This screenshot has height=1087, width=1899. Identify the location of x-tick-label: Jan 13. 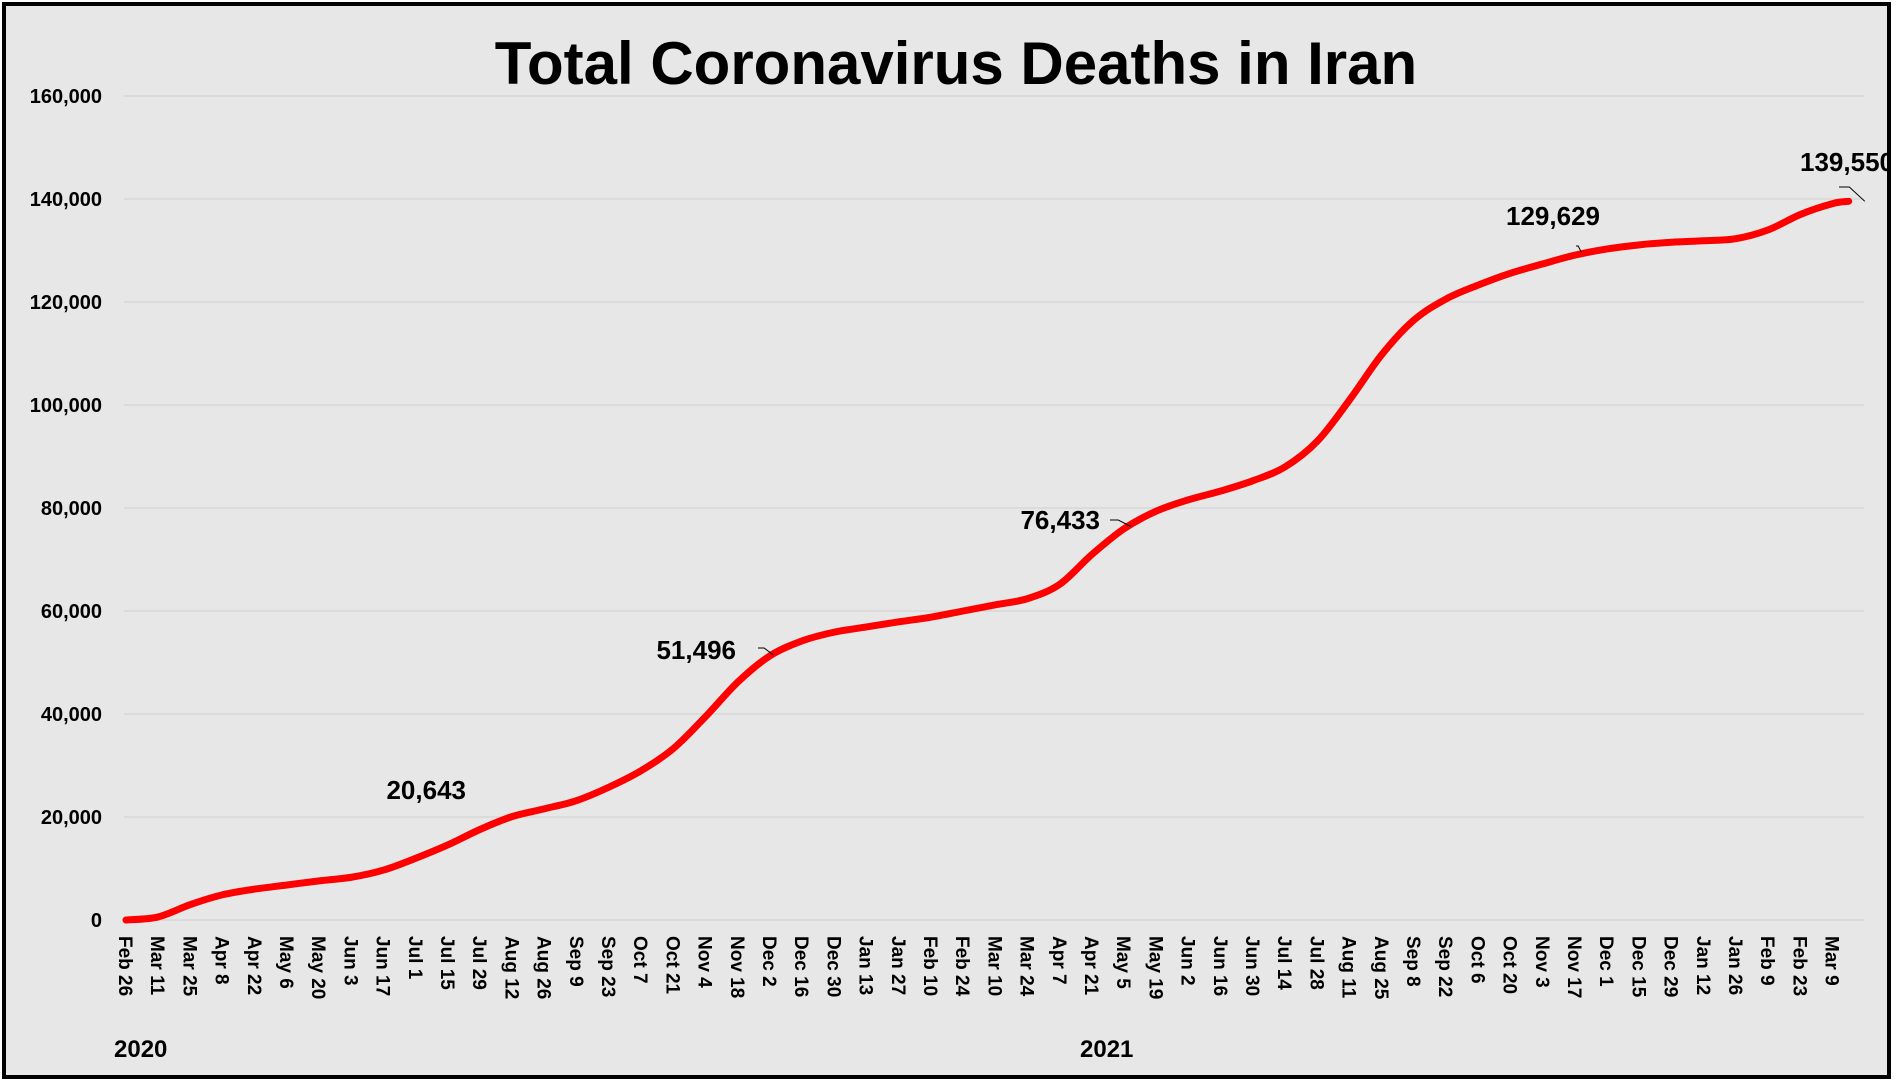
(865, 965).